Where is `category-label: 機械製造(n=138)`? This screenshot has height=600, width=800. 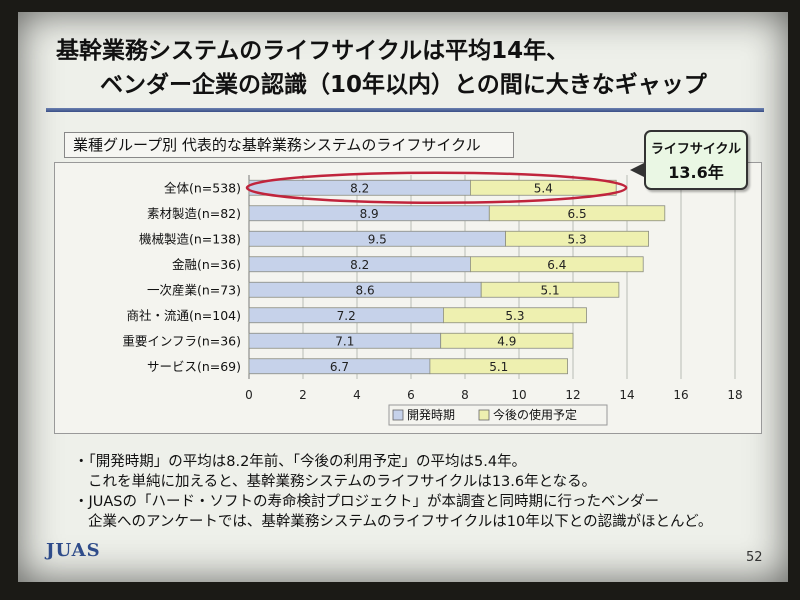
category-label: 機械製造(n=138) is located at coordinates (190, 238).